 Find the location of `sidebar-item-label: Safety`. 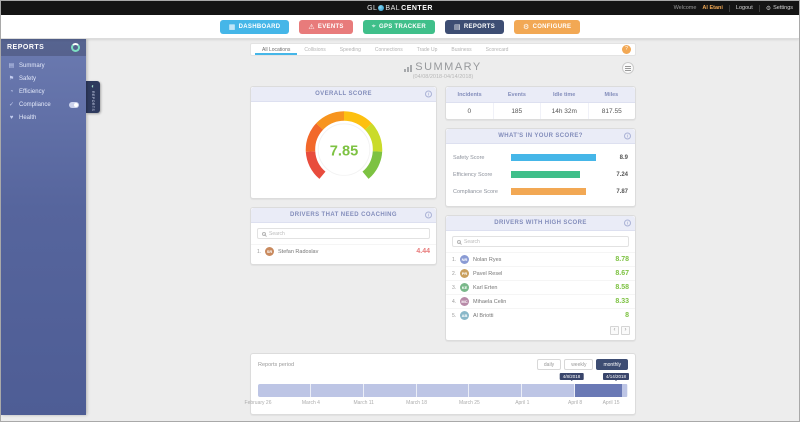

sidebar-item-label: Safety is located at coordinates (28, 78).